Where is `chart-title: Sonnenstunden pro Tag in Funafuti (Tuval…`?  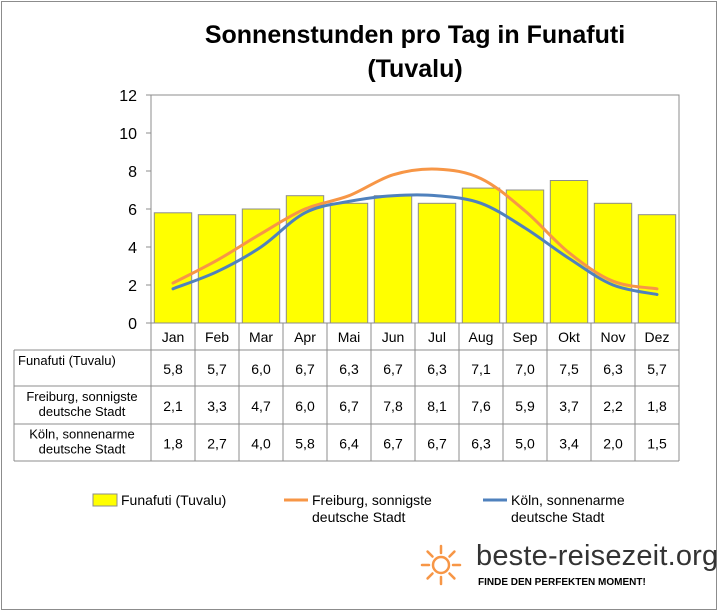
chart-title: Sonnenstunden pro Tag in Funafuti (Tuval… is located at coordinates (415, 52).